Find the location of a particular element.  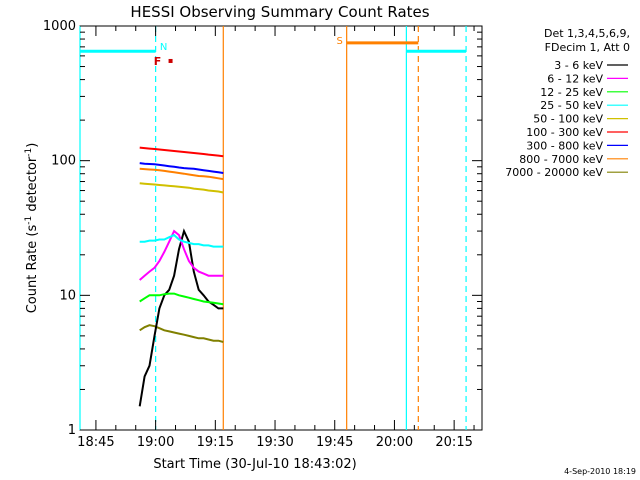

flare-flag-label: F is located at coordinates (158, 61).